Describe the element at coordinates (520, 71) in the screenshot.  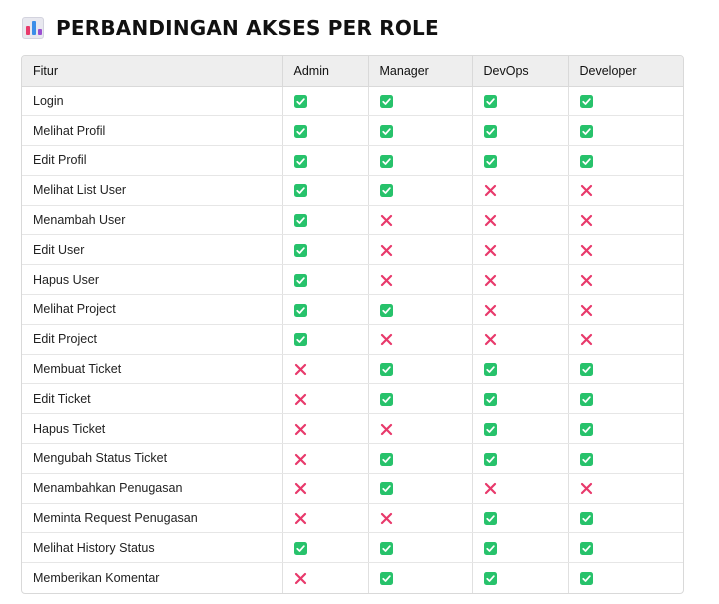
I see `column-header-devops: DevOps` at that location.